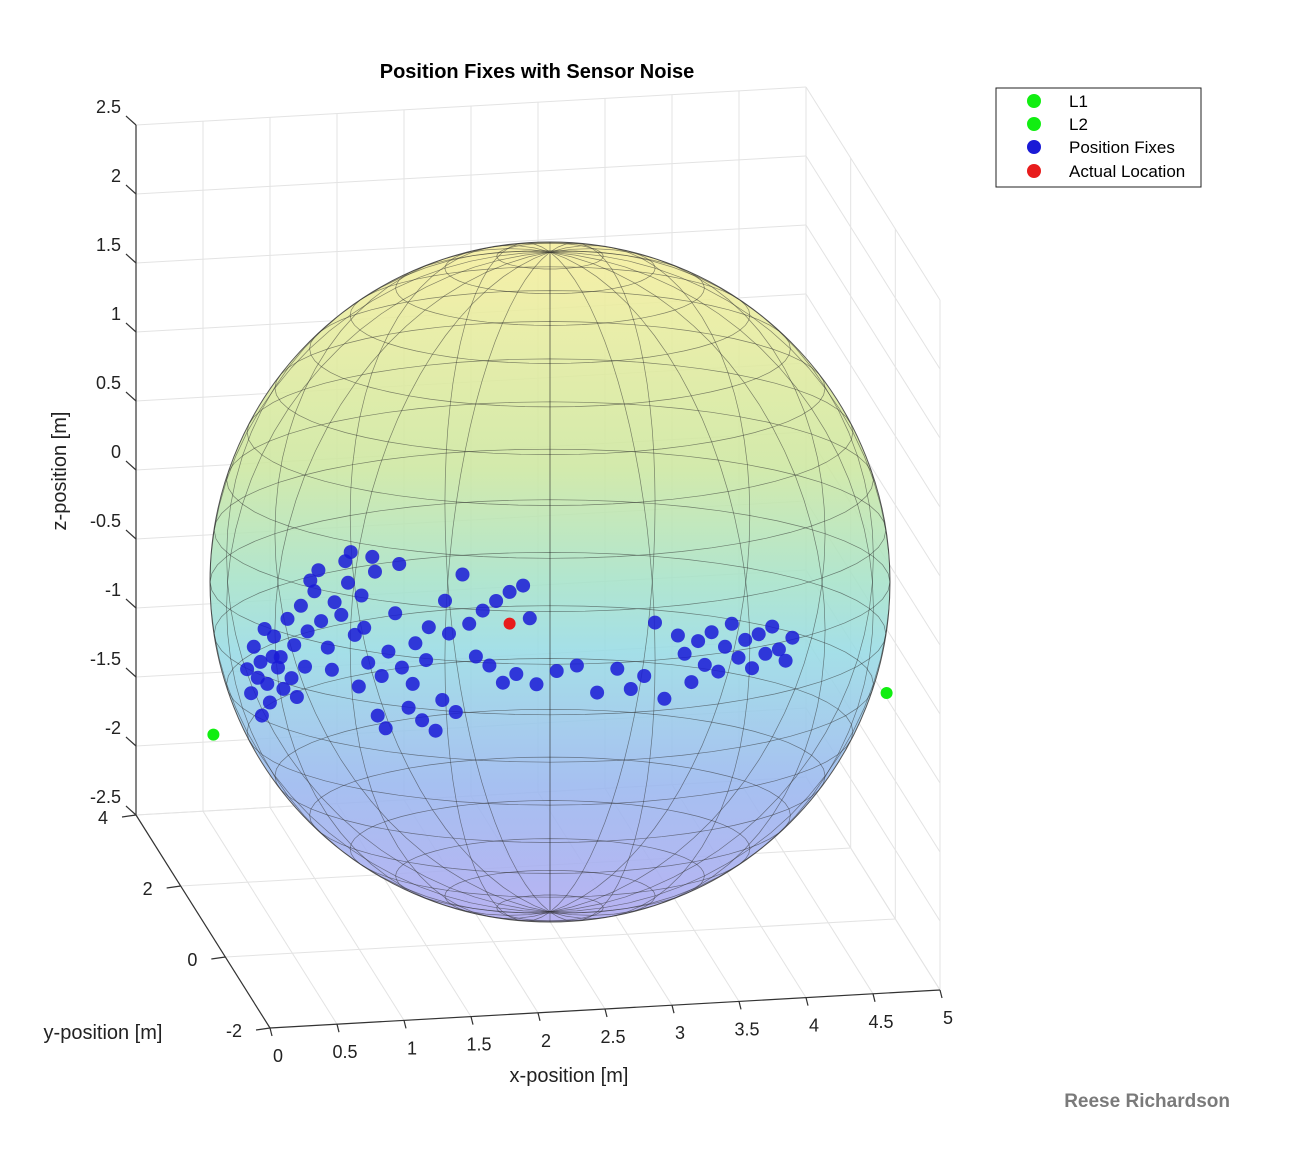 The width and height of the screenshot is (1300, 1156). I want to click on x-axis-ticks: 0 0.5 1 1.5 2 2.5 3 3.5 4 4.5 5, so click(611, 1027).